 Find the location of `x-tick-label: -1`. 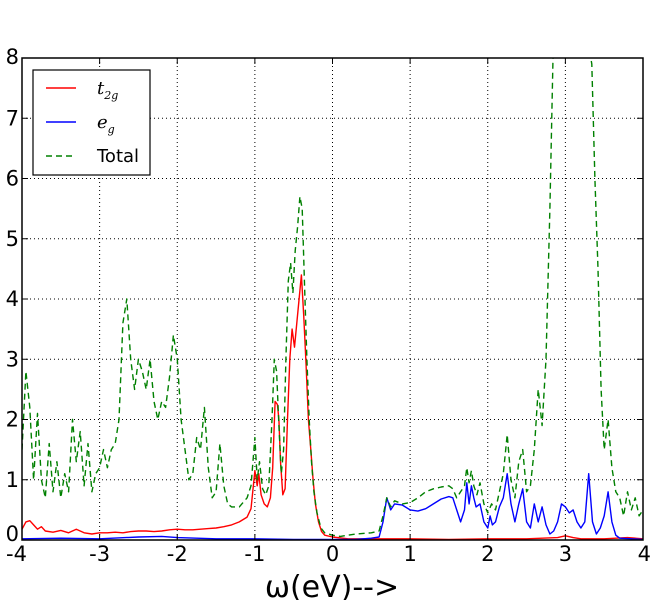

x-tick-label: -1 is located at coordinates (254, 554).